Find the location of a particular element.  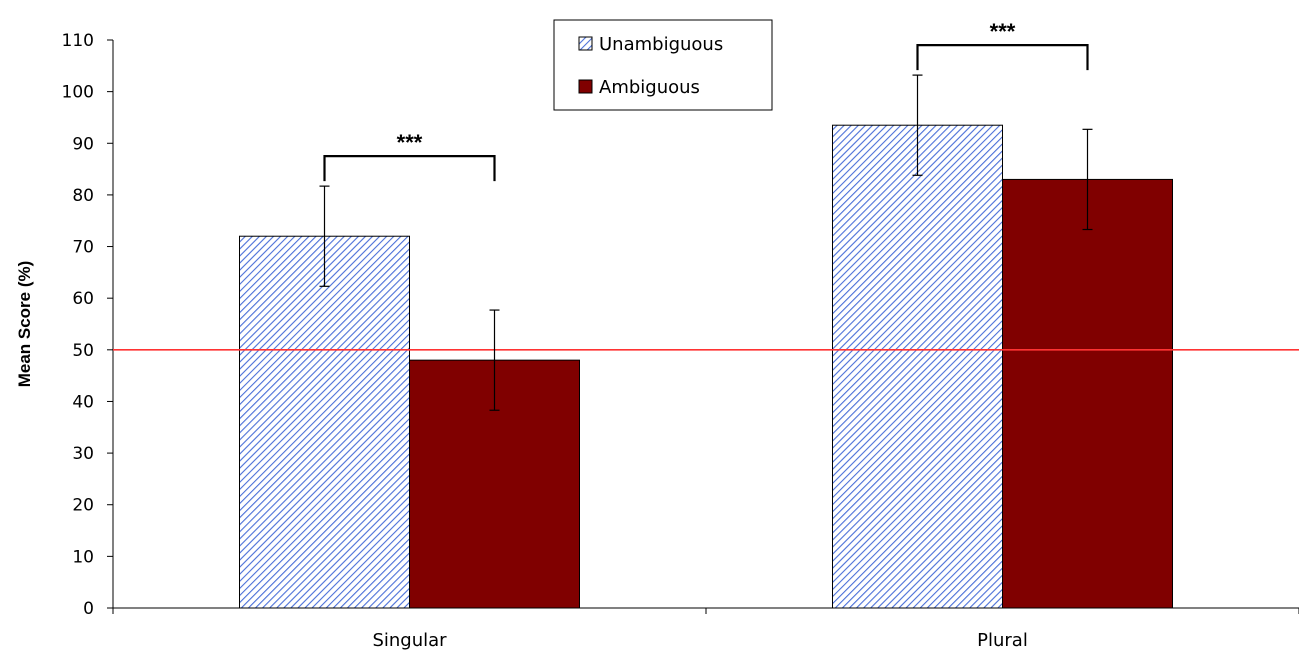

bar-ambiguous is located at coordinates (1087, 393).